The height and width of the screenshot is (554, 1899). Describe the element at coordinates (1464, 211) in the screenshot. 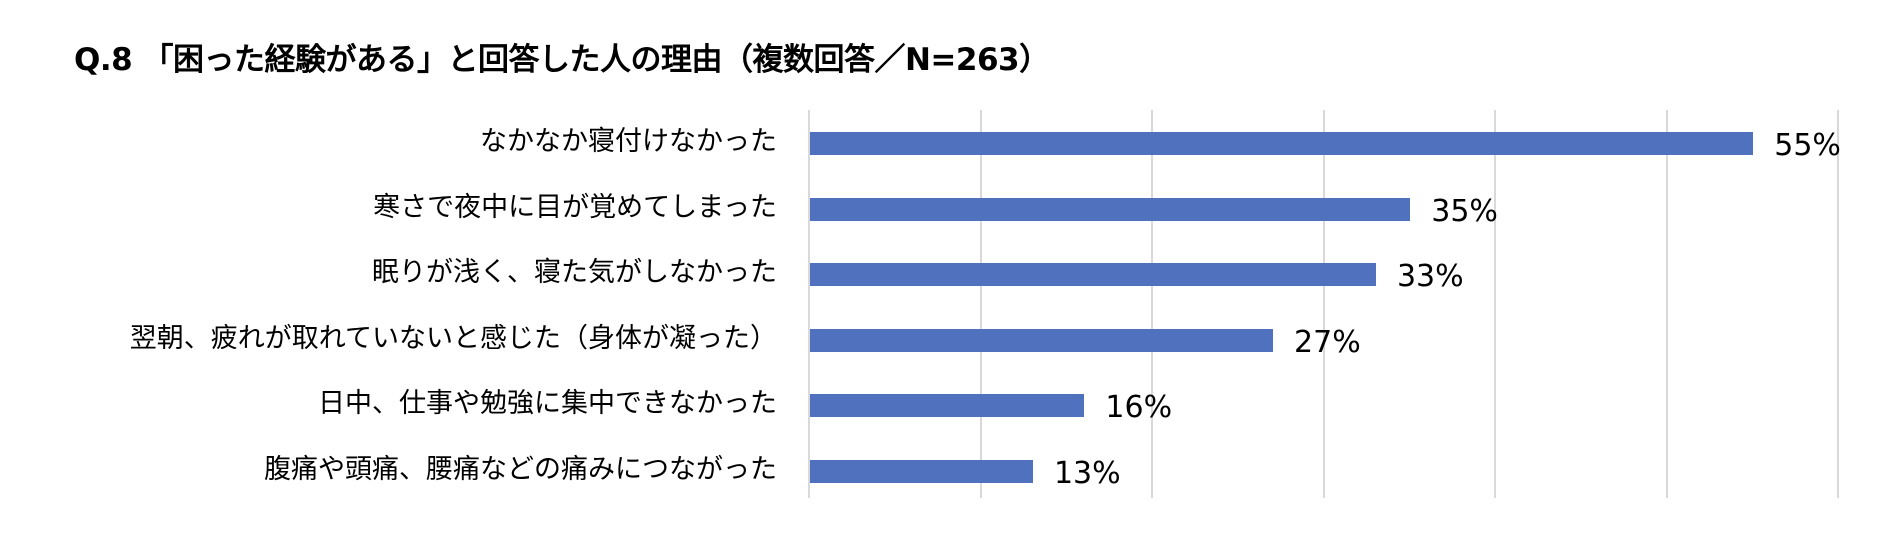

I see `value-label: 35%` at that location.